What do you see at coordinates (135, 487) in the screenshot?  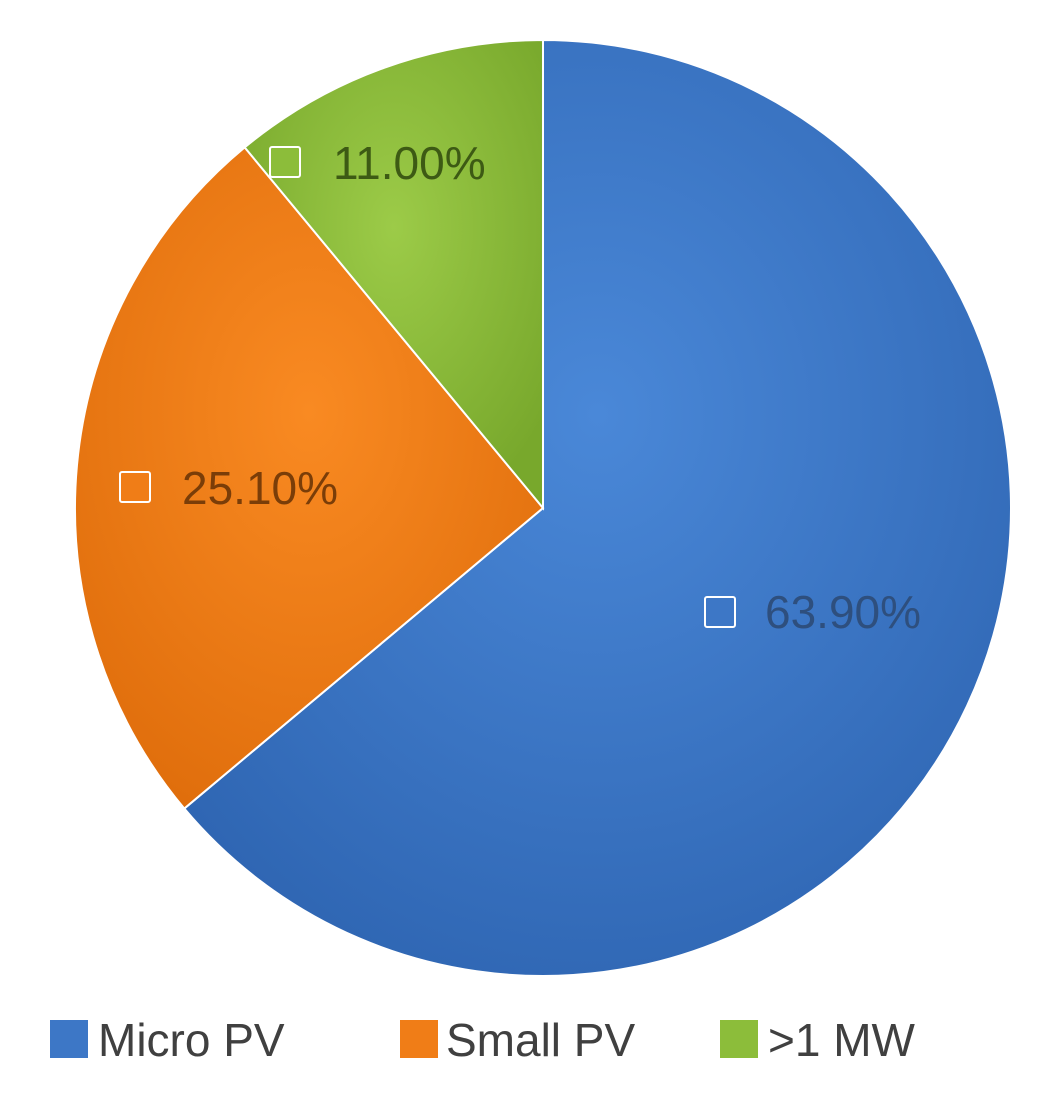 I see `label-marker-small-pv` at bounding box center [135, 487].